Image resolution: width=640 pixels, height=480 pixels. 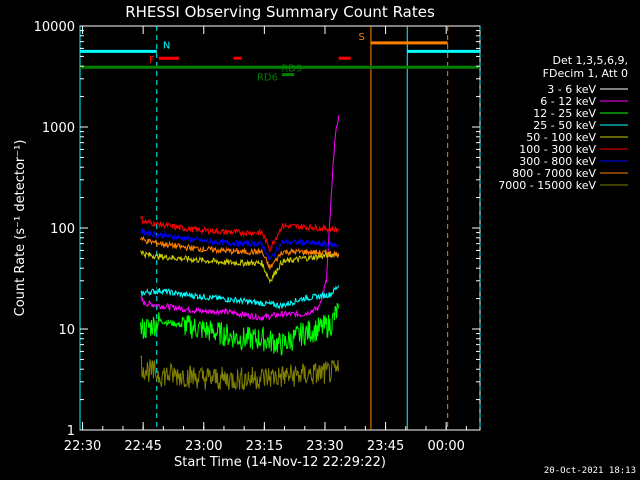 I want to click on generation-timestamp: 20-Oct-2021 18:13, so click(x=589, y=471).